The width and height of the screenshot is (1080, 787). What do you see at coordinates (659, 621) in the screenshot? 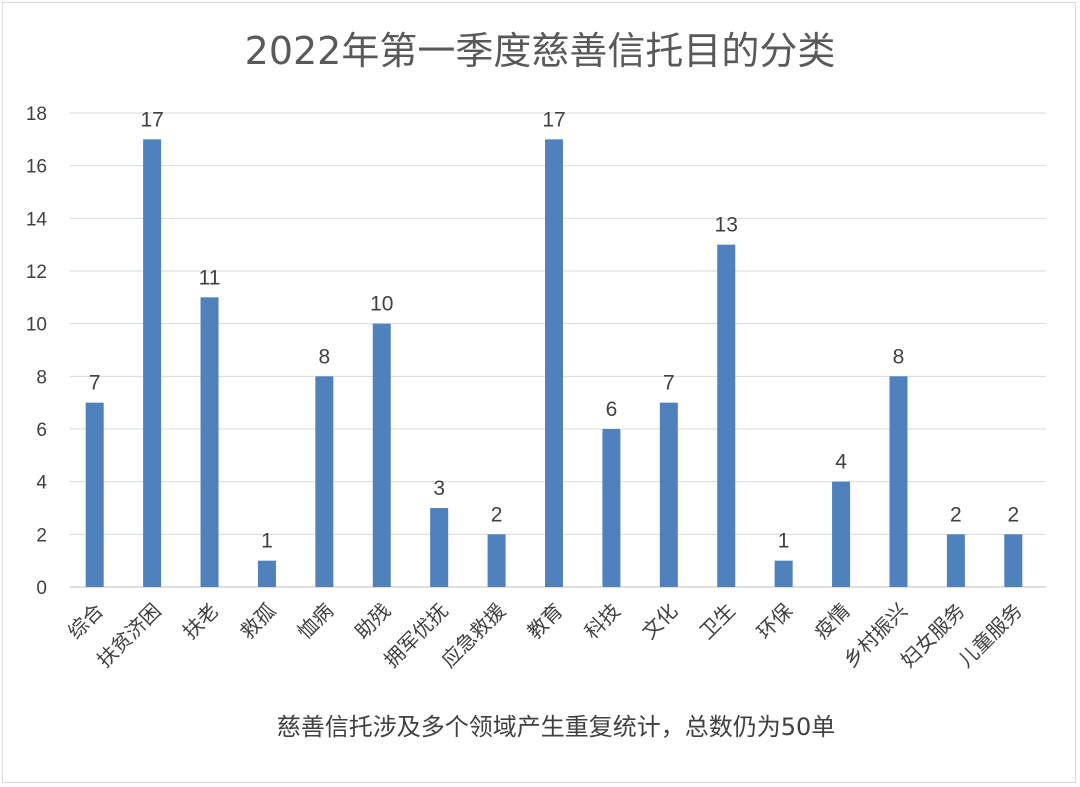
I see `x-tick-label: 文化` at bounding box center [659, 621].